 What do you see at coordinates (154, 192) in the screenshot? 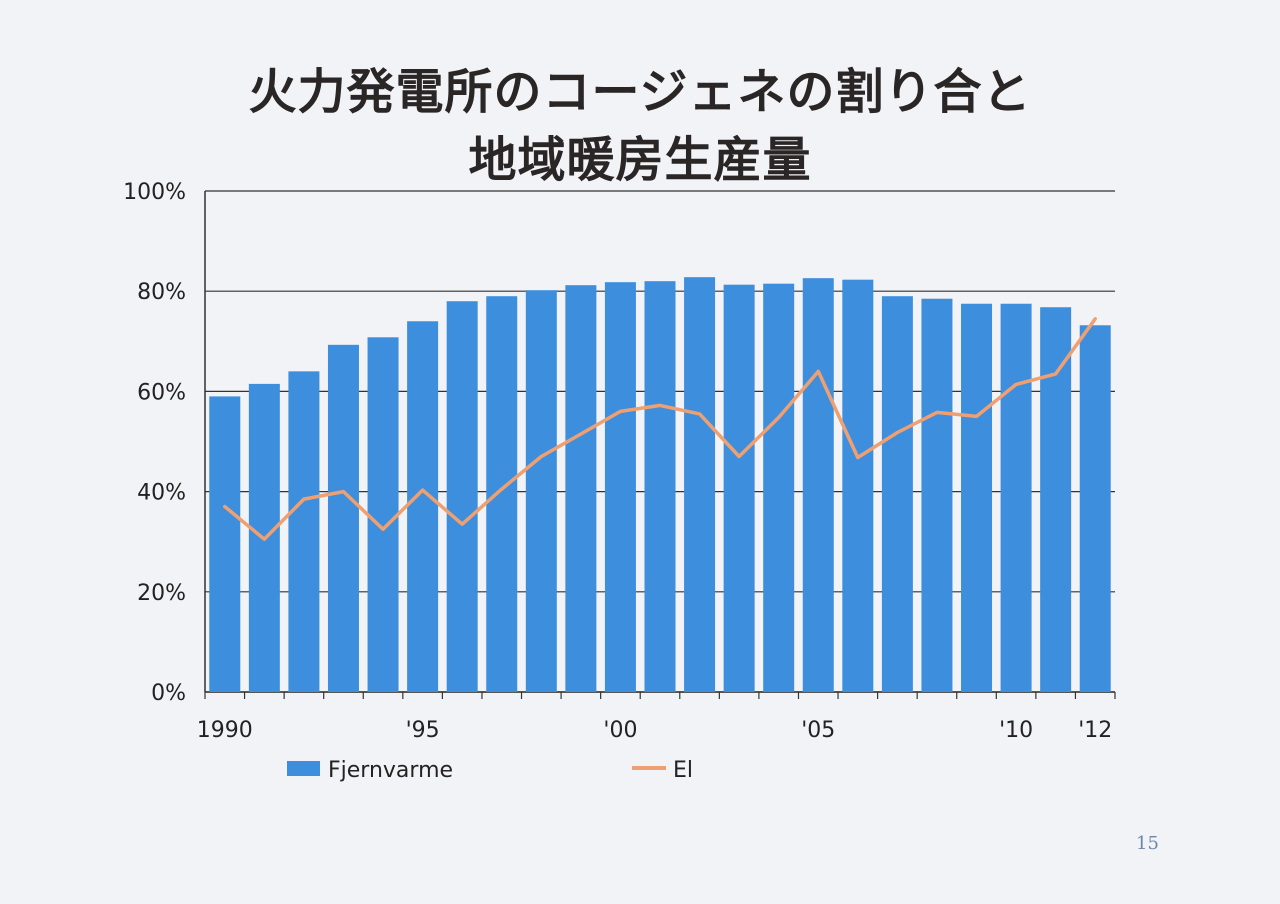
I see `y-tick-label: 100%` at bounding box center [154, 192].